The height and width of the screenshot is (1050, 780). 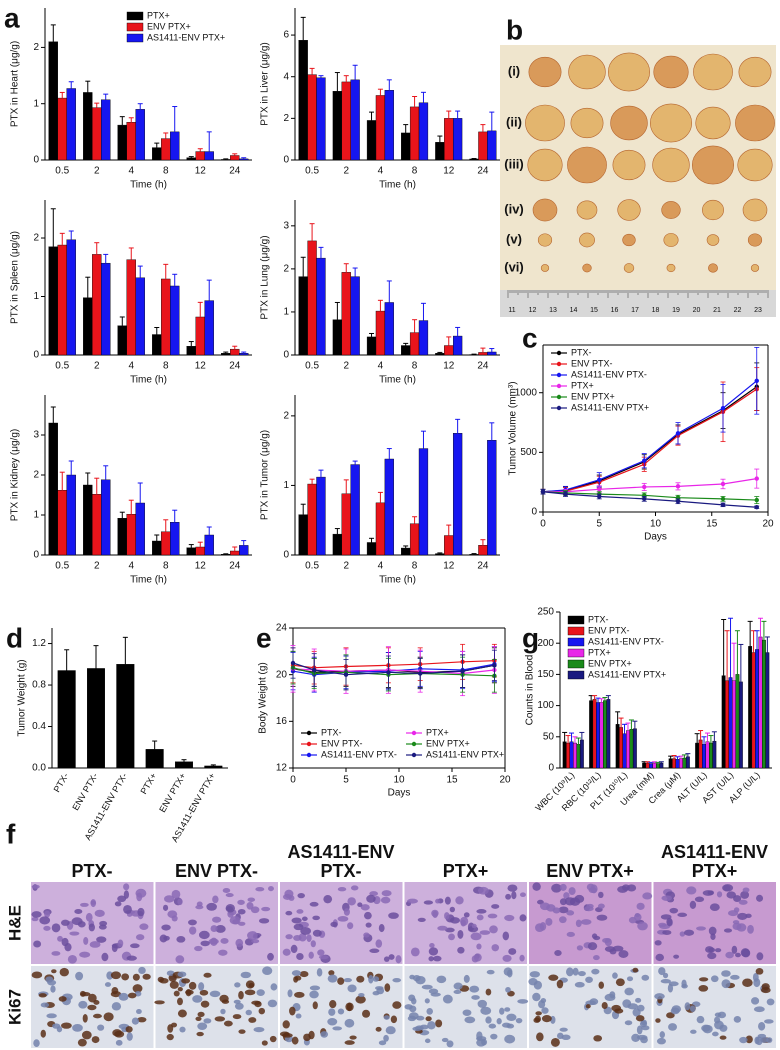 What do you see at coordinates (768, 524) in the screenshot?
I see `x-tick-label: 20` at bounding box center [768, 524].